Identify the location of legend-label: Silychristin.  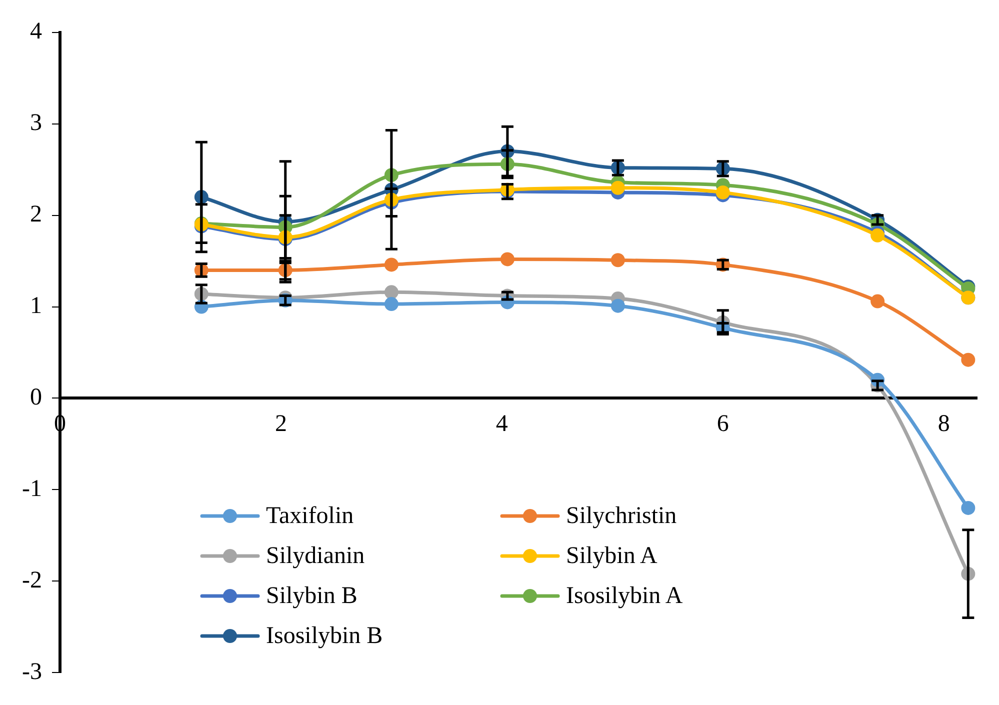
(621, 516).